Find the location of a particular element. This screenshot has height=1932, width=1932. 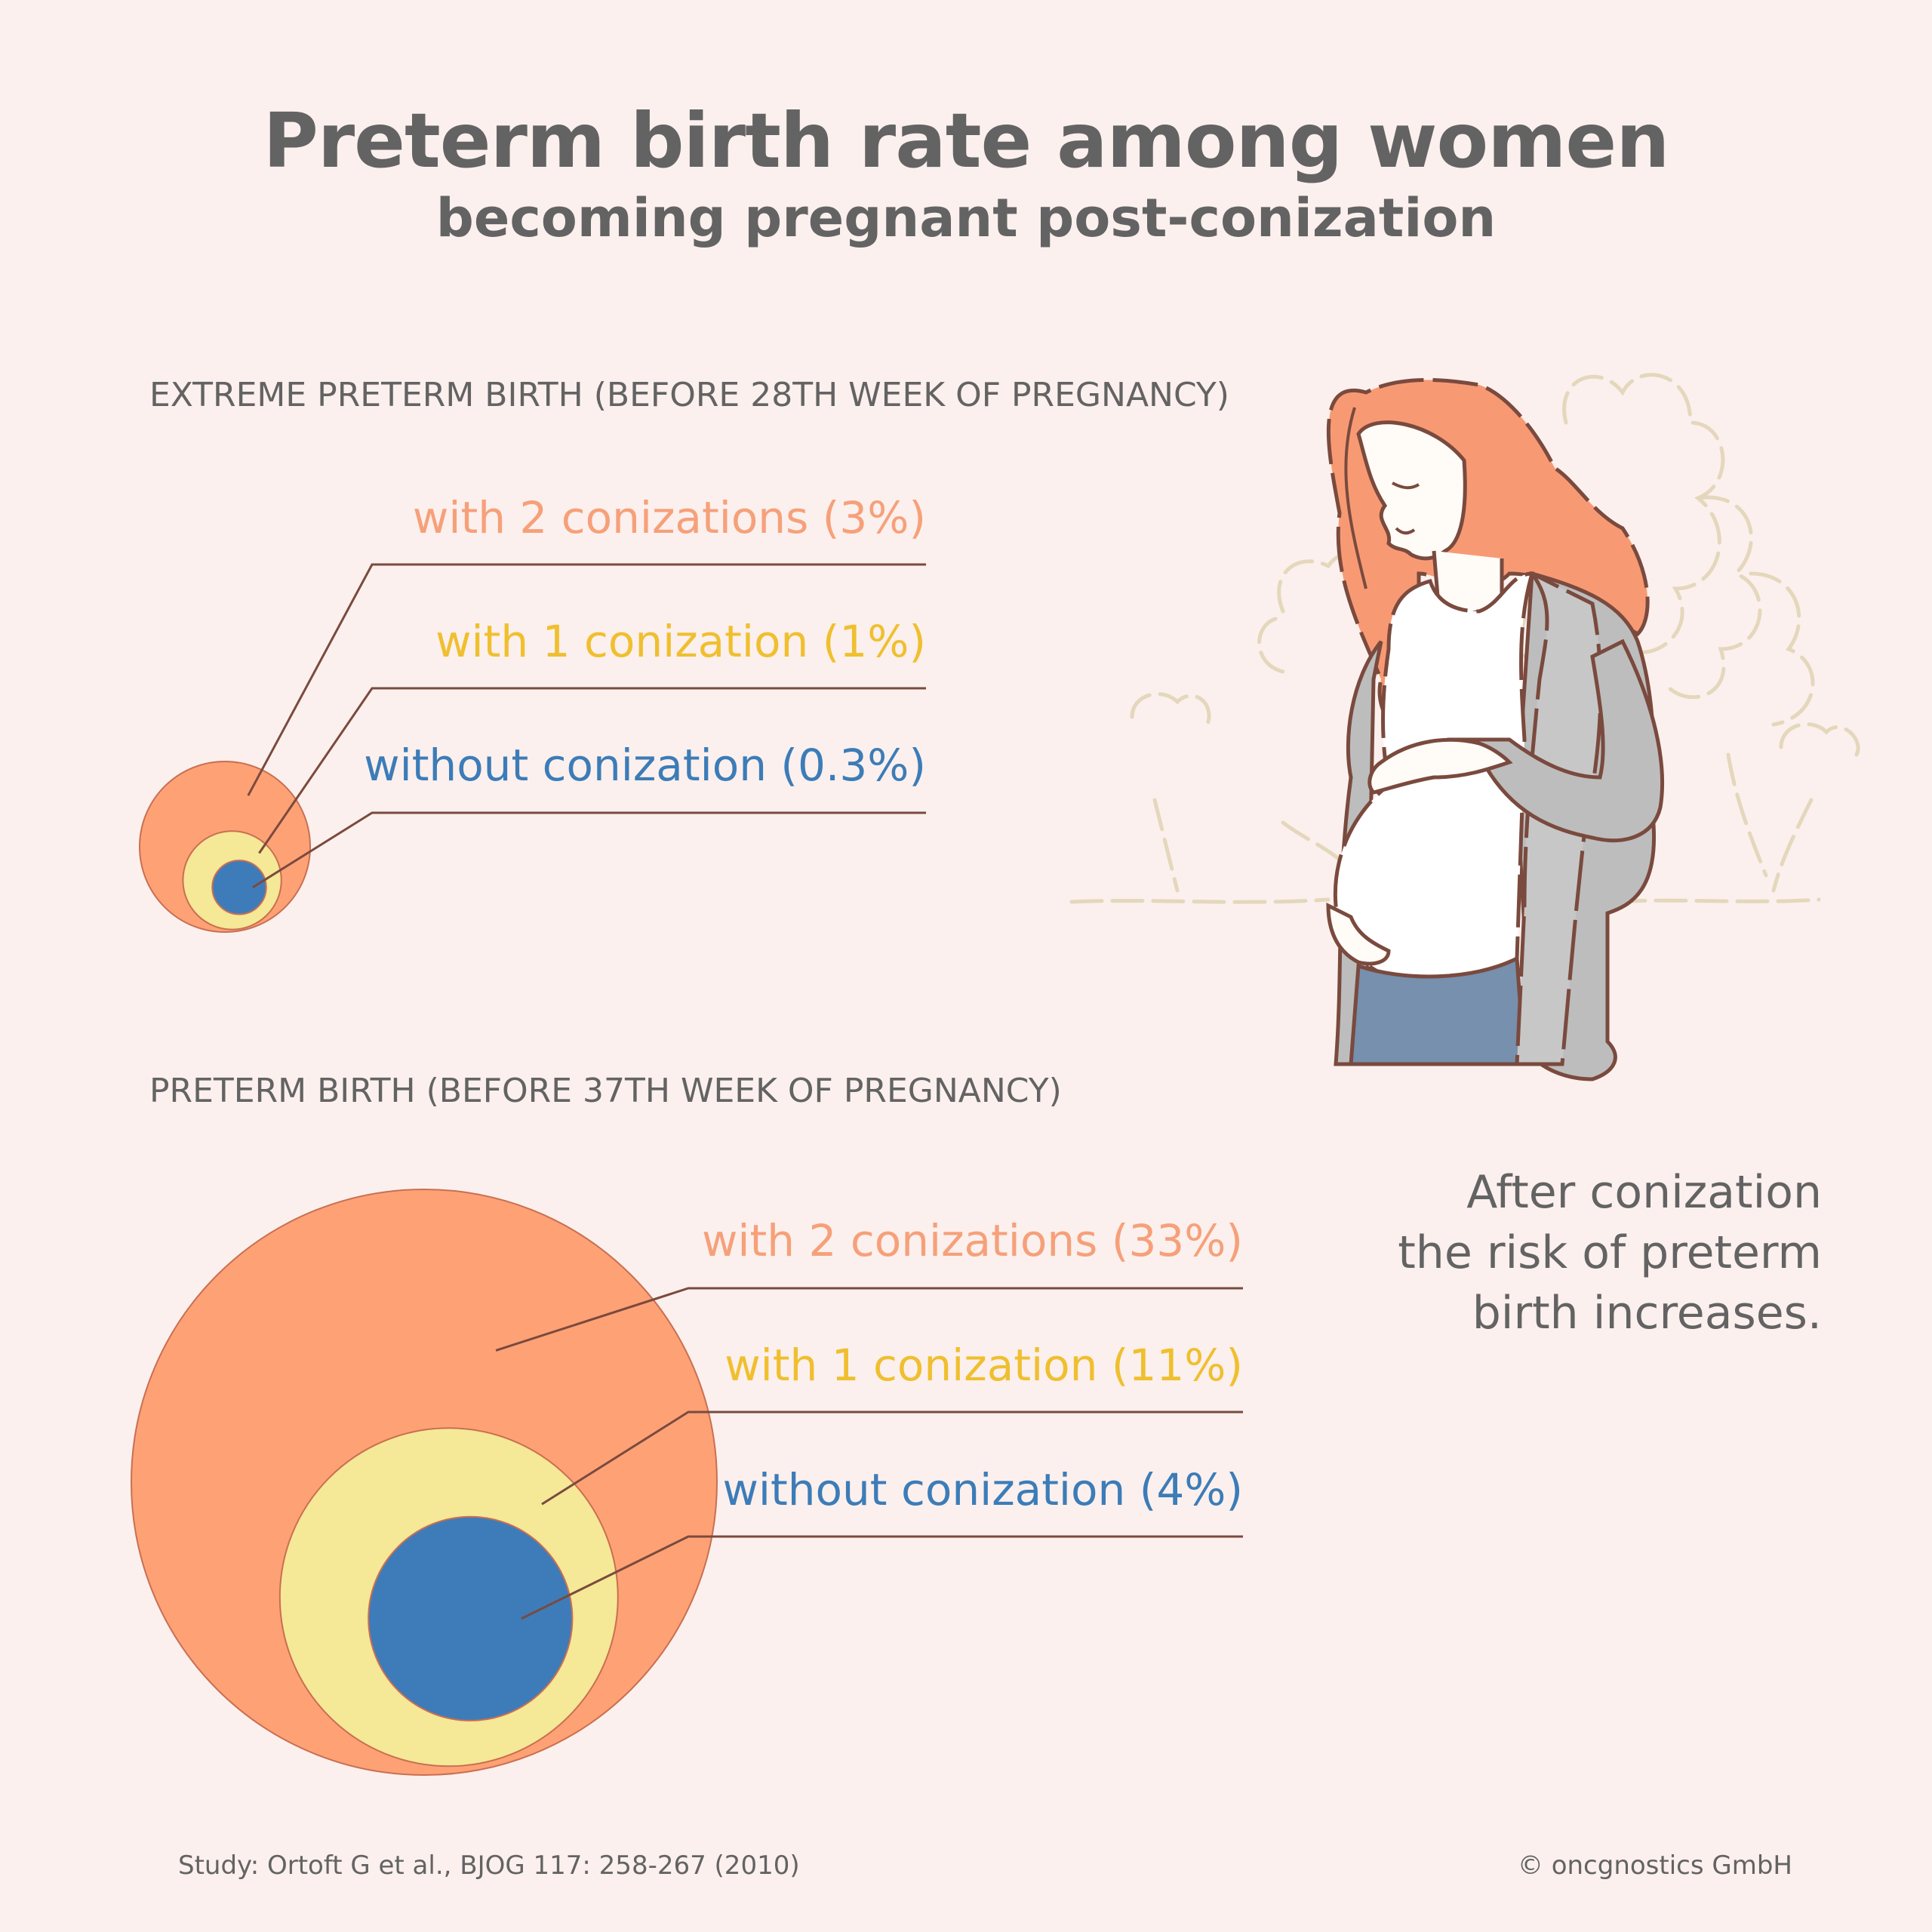

preterm-without-conization-label: without conization (4%) is located at coordinates (982, 1489).